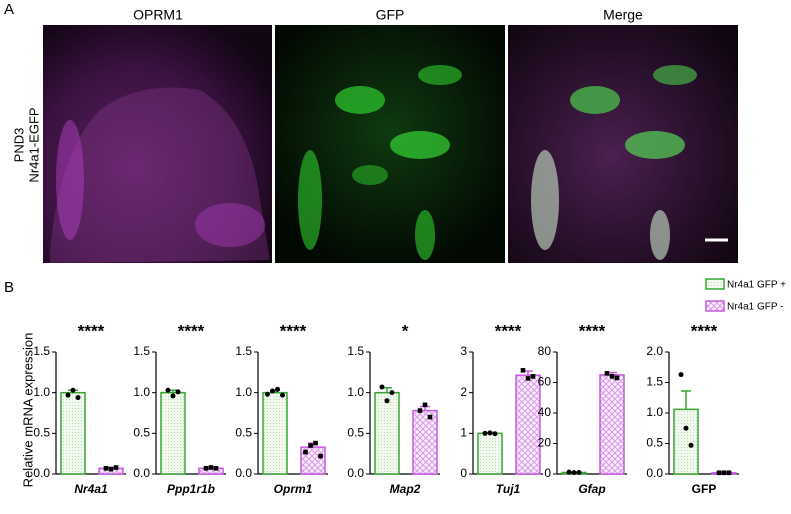  I want to click on y-tick-label: 20, so click(545, 443).